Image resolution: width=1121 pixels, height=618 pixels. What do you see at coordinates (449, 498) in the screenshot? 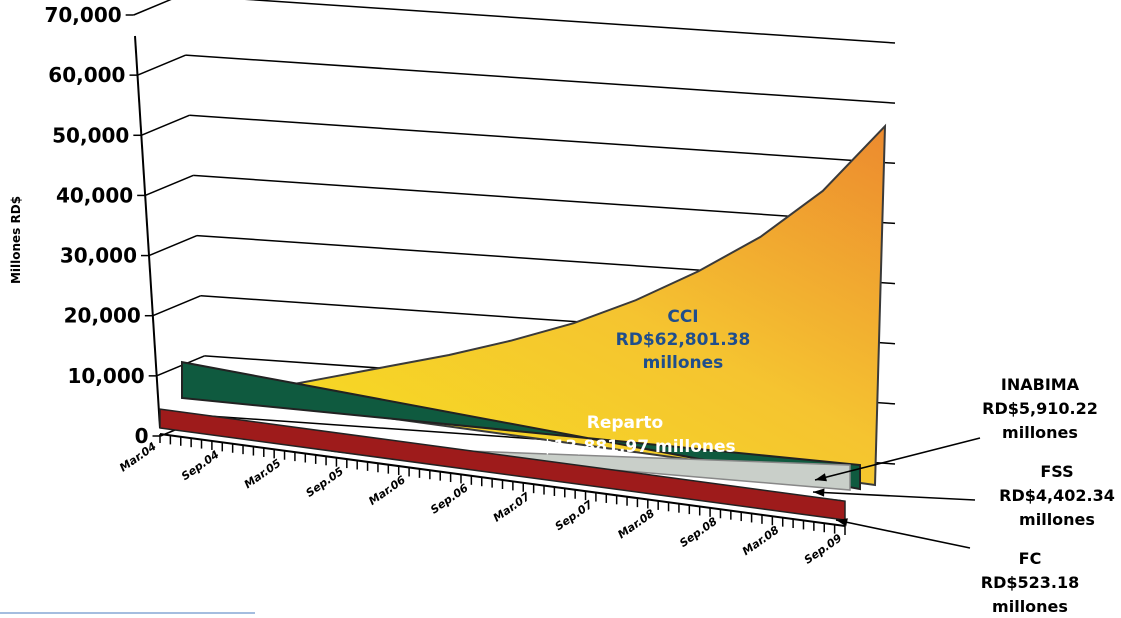
I see `x-tick-label: Sep.06` at bounding box center [449, 498].